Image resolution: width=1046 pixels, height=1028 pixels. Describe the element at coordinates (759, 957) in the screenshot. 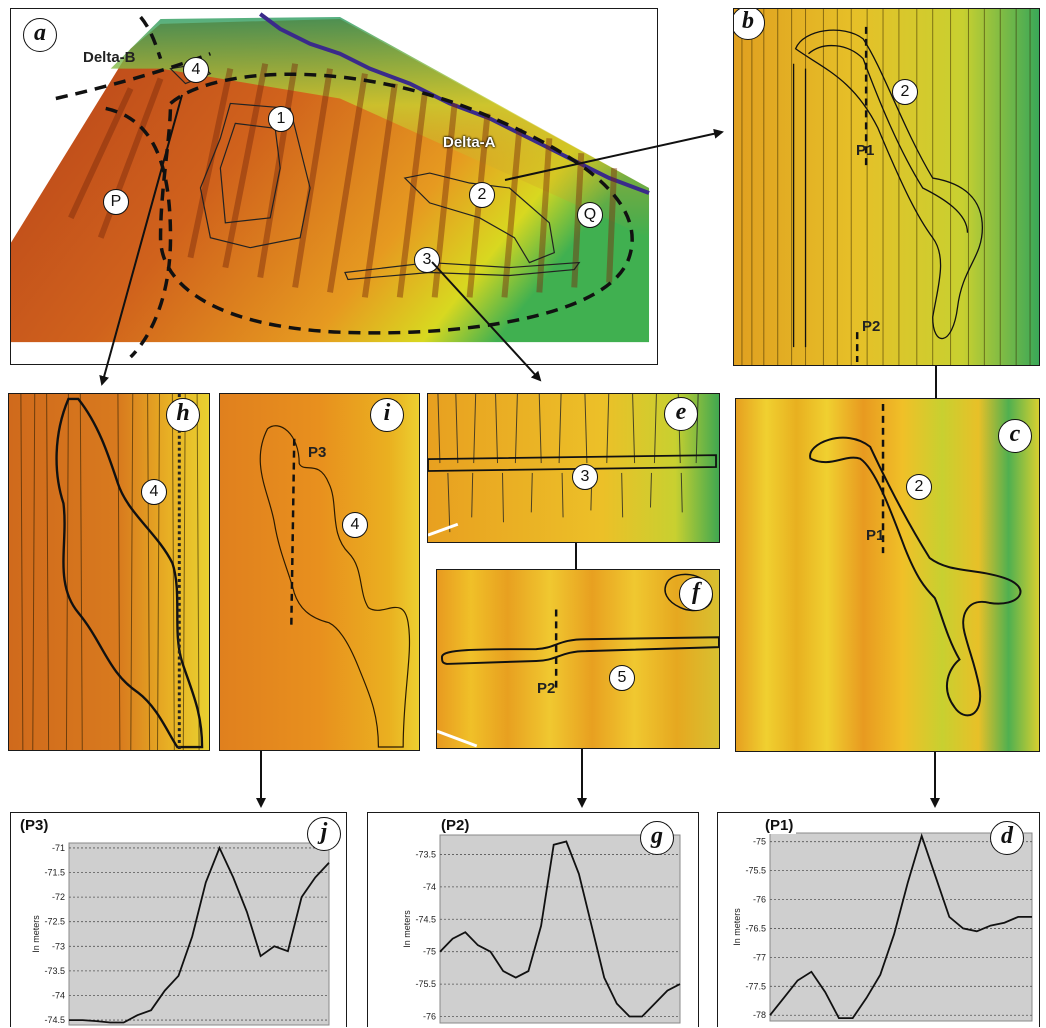

I see `y-tick-label: -77` at that location.